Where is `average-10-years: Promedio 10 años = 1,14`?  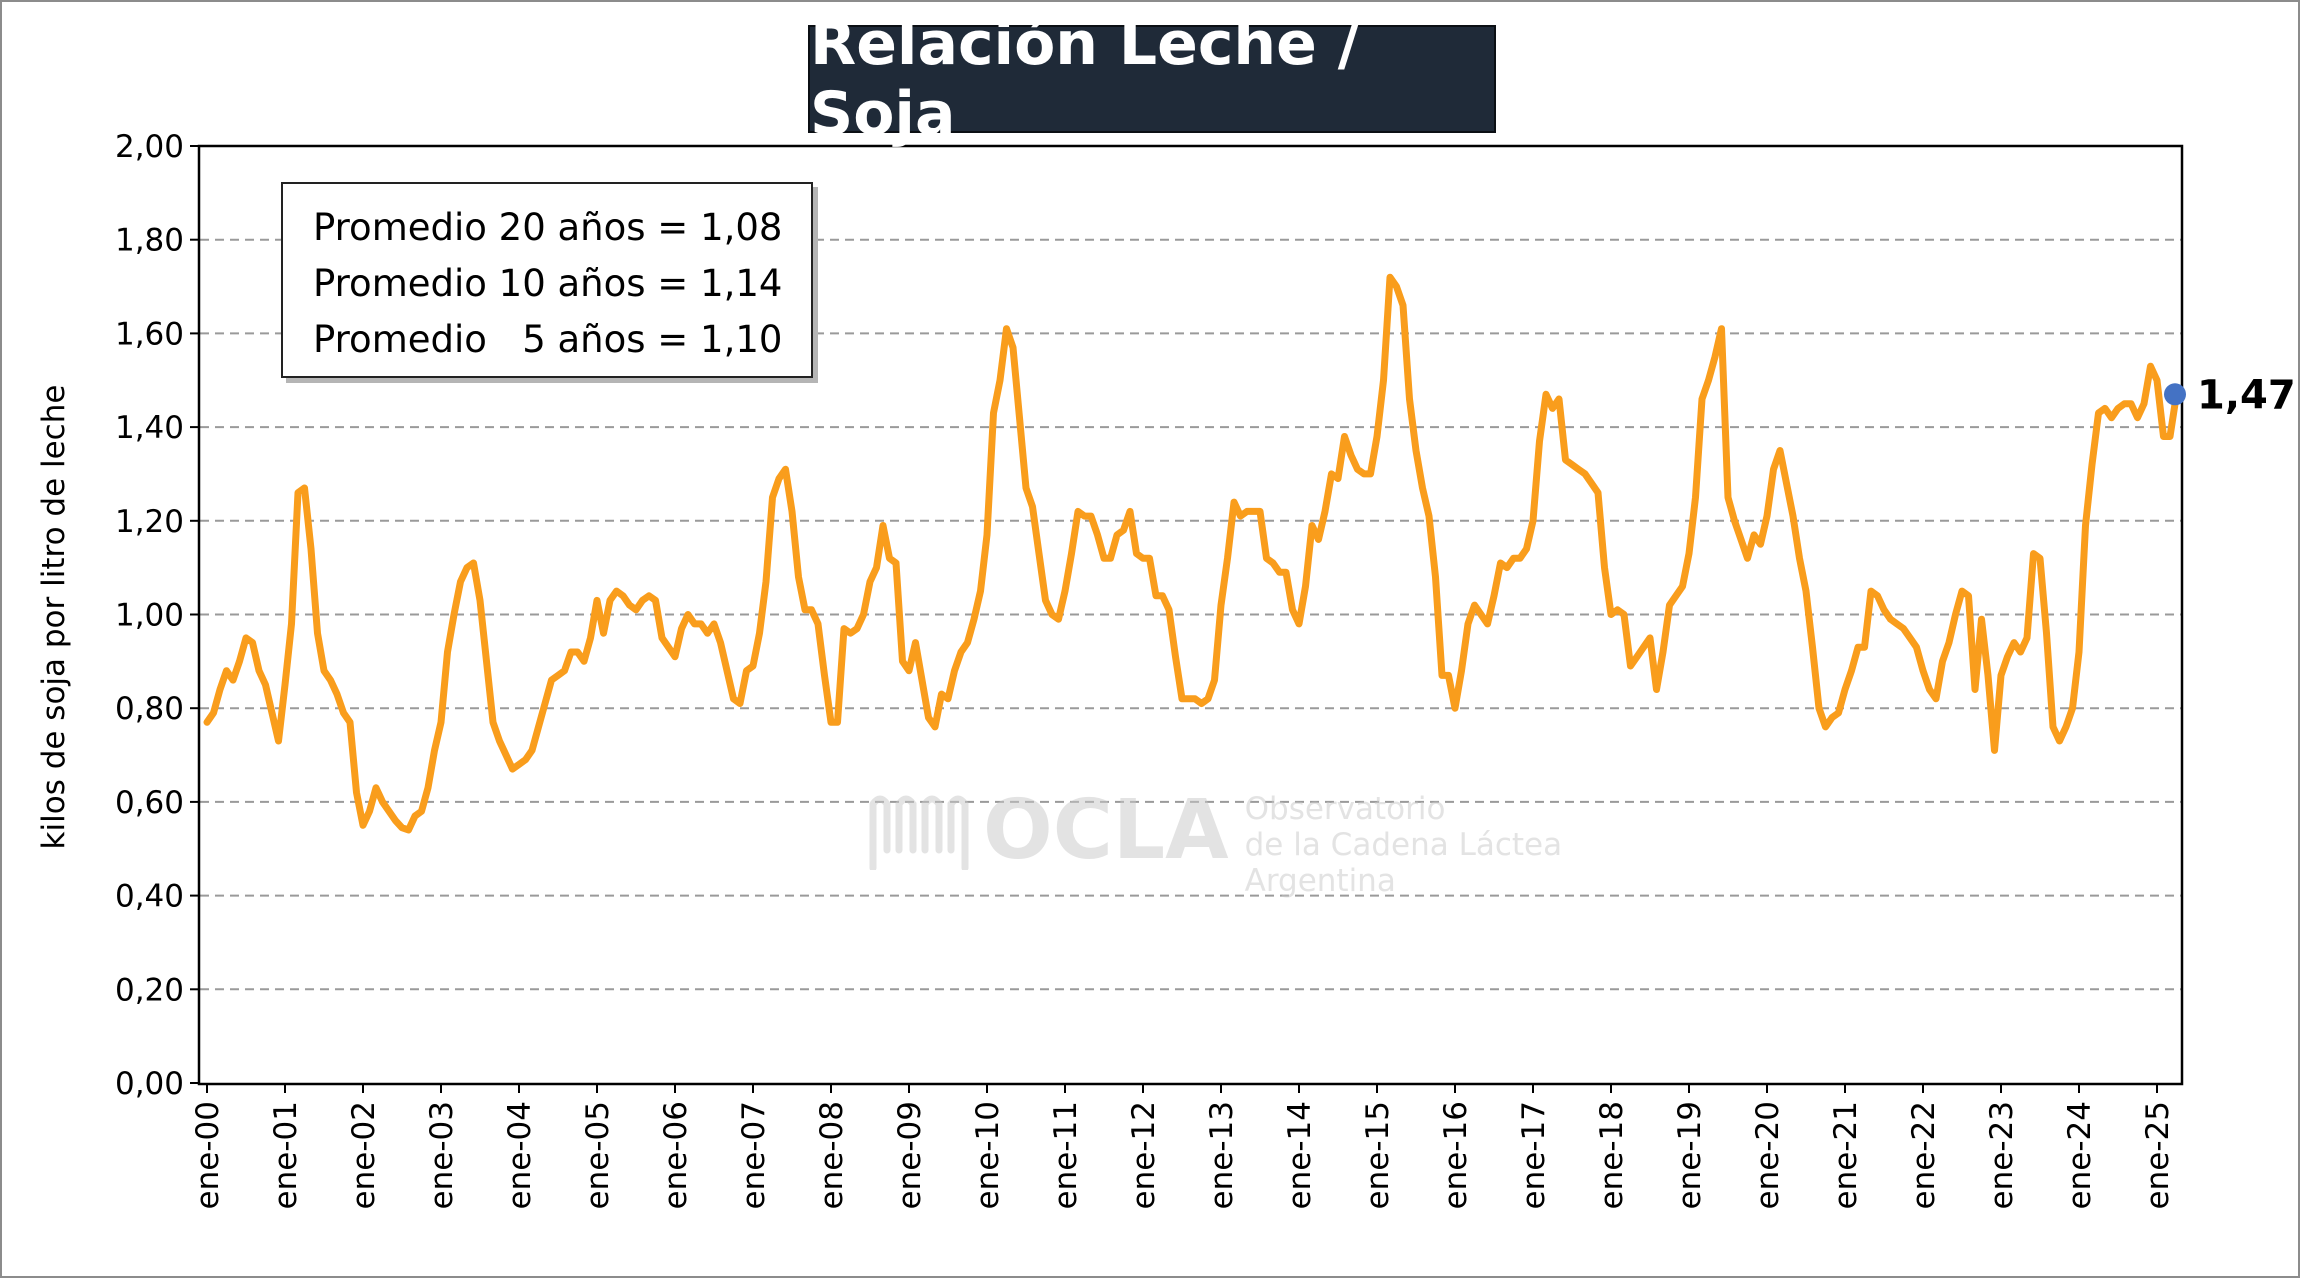
average-10-years: Promedio 10 años = 1,14 is located at coordinates (548, 283).